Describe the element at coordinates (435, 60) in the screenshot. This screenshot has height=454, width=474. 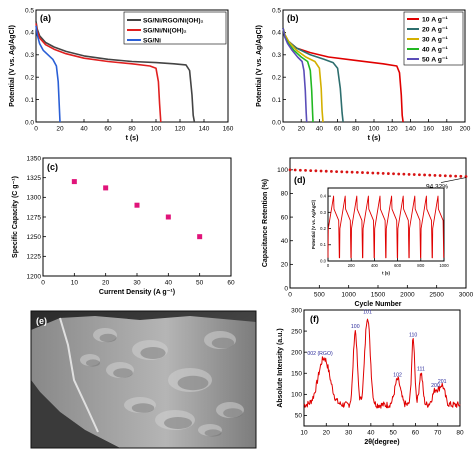
I see `legend-entry: 50 A g⁻¹` at that location.